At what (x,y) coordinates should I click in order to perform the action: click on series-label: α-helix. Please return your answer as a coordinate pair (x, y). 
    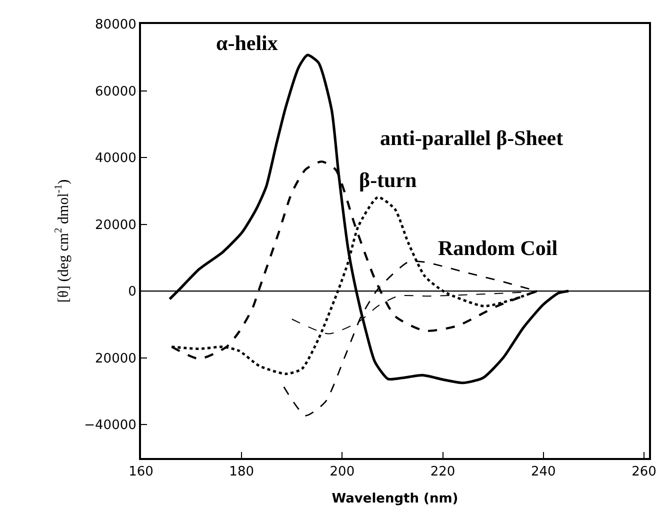
    Looking at the image, I should click on (247, 43).